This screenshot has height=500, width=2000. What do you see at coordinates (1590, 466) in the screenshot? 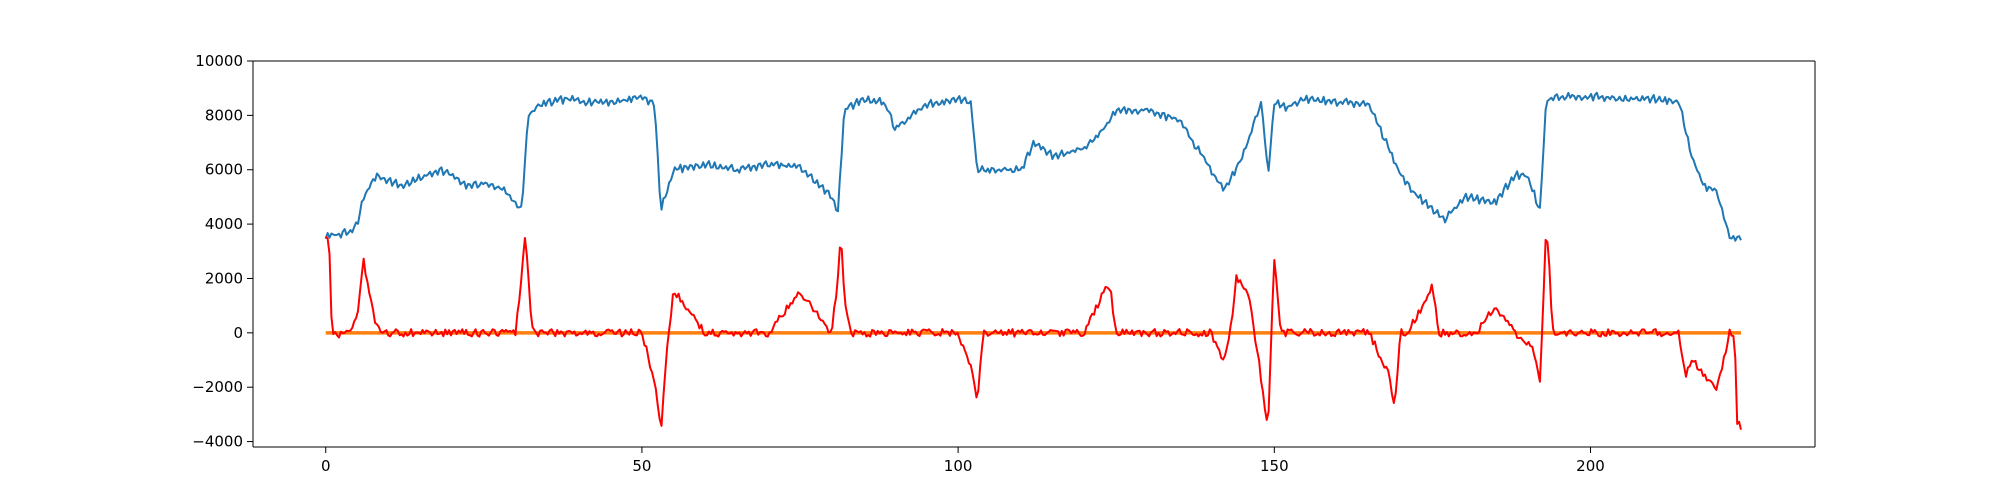
I see `x-tick-label: 200` at bounding box center [1590, 466].